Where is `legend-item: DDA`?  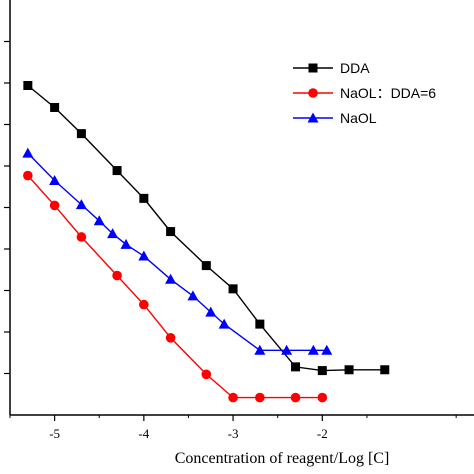 legend-item: DDA is located at coordinates (331, 68).